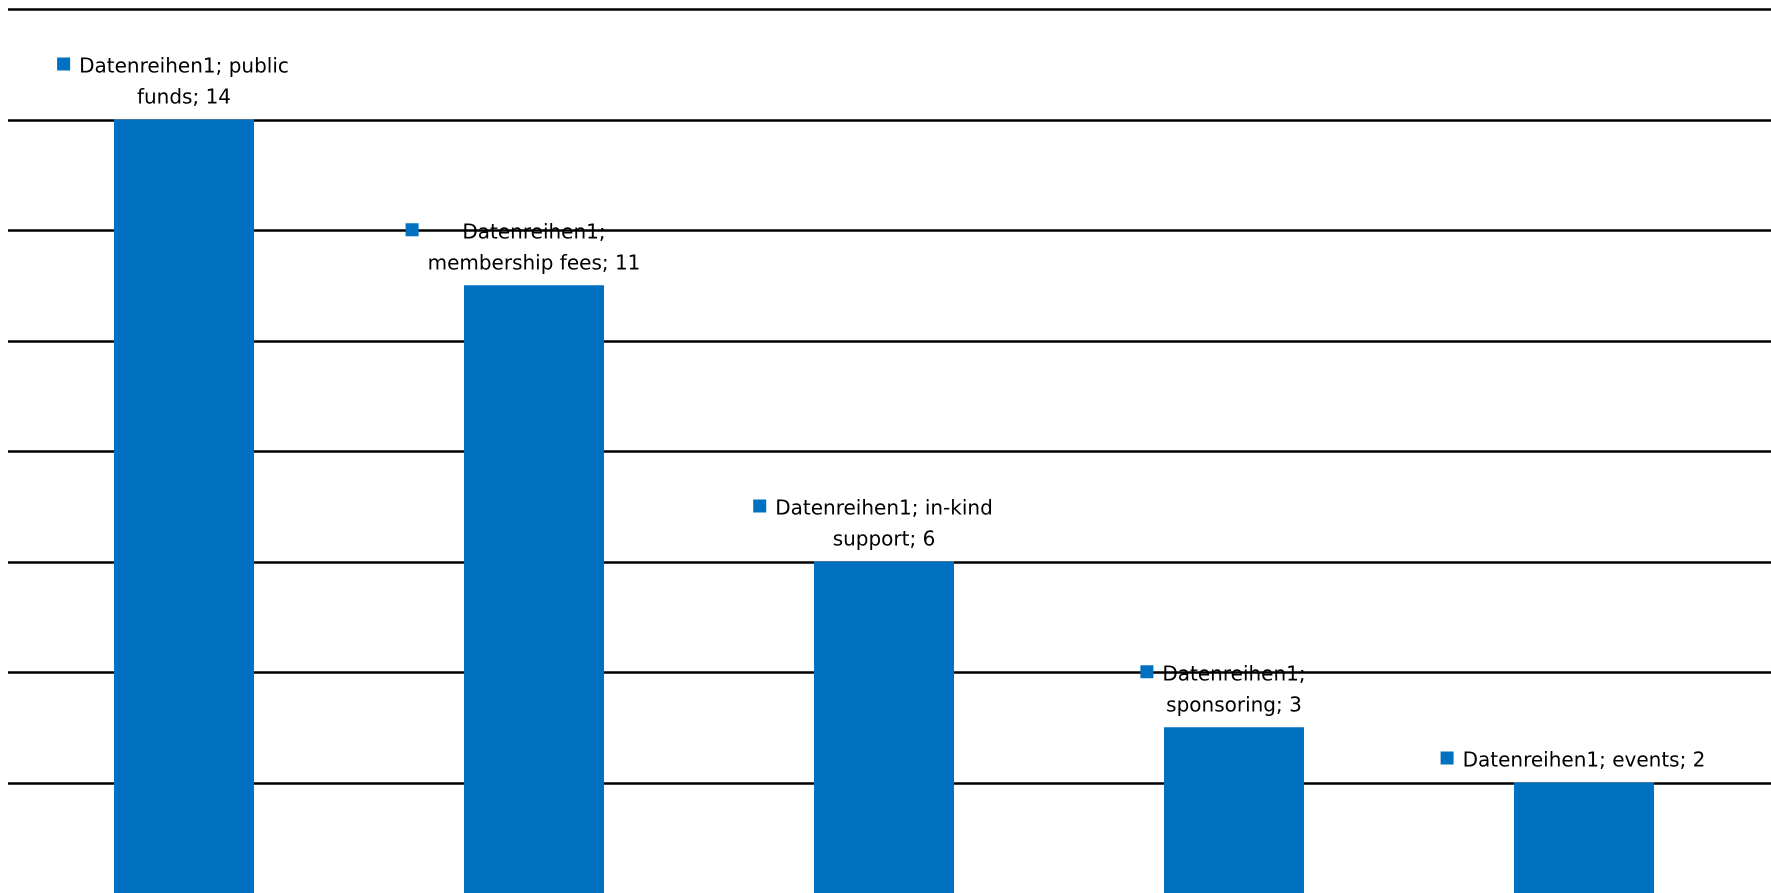  I want to click on bar-sponsoring, so click(1234, 810).